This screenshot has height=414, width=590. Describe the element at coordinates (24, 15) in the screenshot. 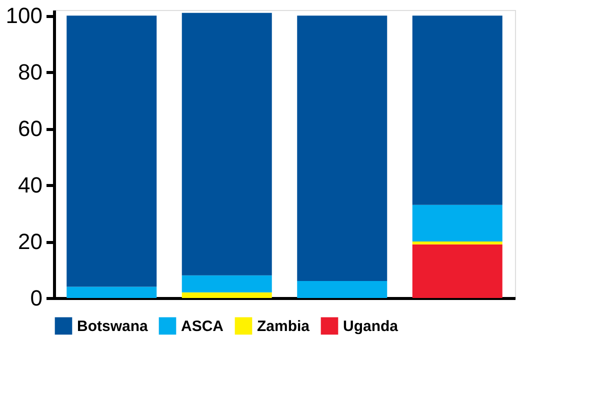

I see `y-tick-label: 100` at that location.